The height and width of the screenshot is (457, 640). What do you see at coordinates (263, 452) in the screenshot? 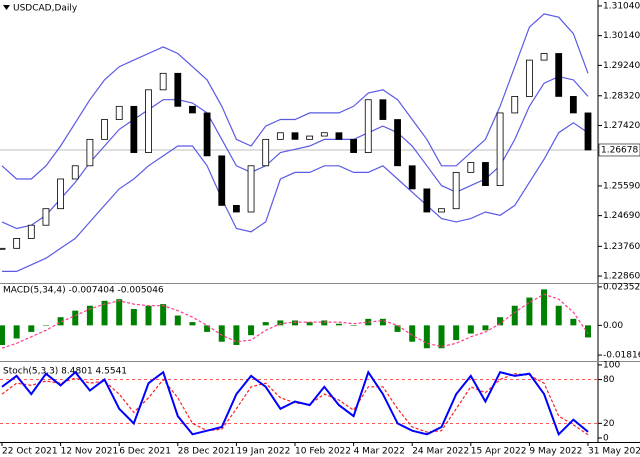
I see `x-tick-label: 19 Jan 2022` at bounding box center [263, 452].